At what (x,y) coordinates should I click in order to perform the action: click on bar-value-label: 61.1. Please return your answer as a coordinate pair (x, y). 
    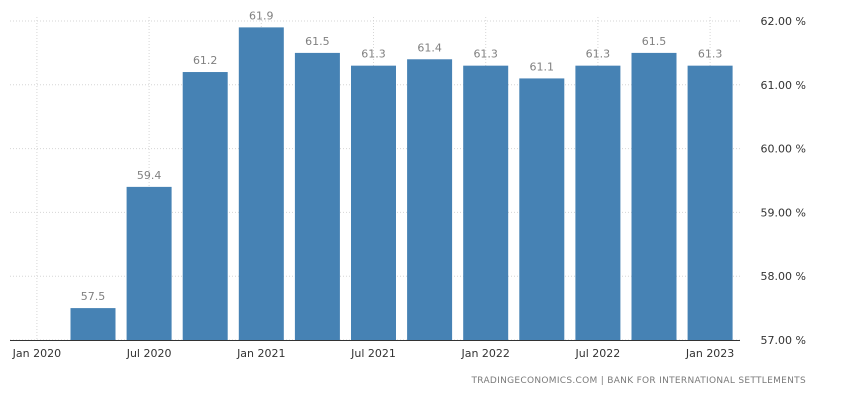
    Looking at the image, I should click on (542, 66).